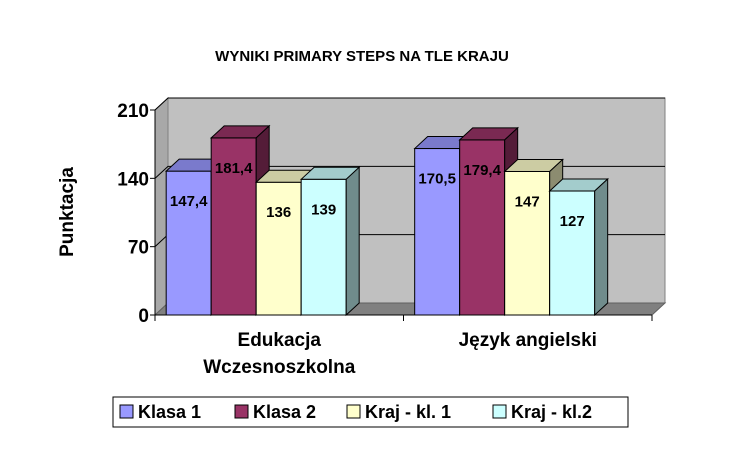 This screenshot has height=476, width=736. Describe the element at coordinates (234, 168) in the screenshot. I see `data-label: 181,4` at that location.